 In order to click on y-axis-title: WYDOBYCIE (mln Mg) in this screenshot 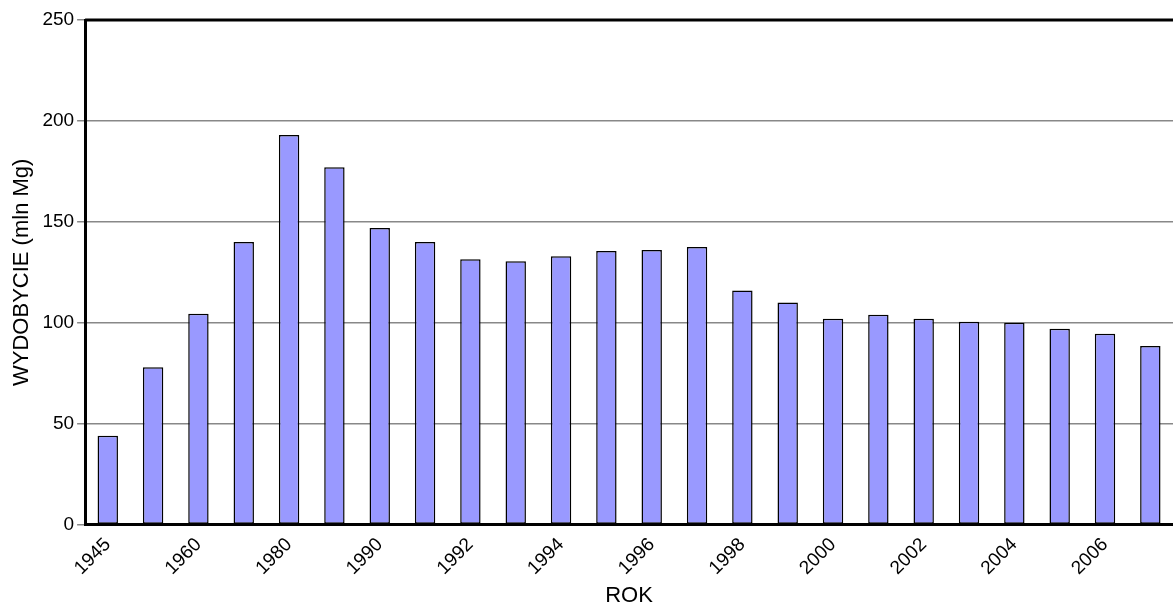, I will do `click(21, 272)`.